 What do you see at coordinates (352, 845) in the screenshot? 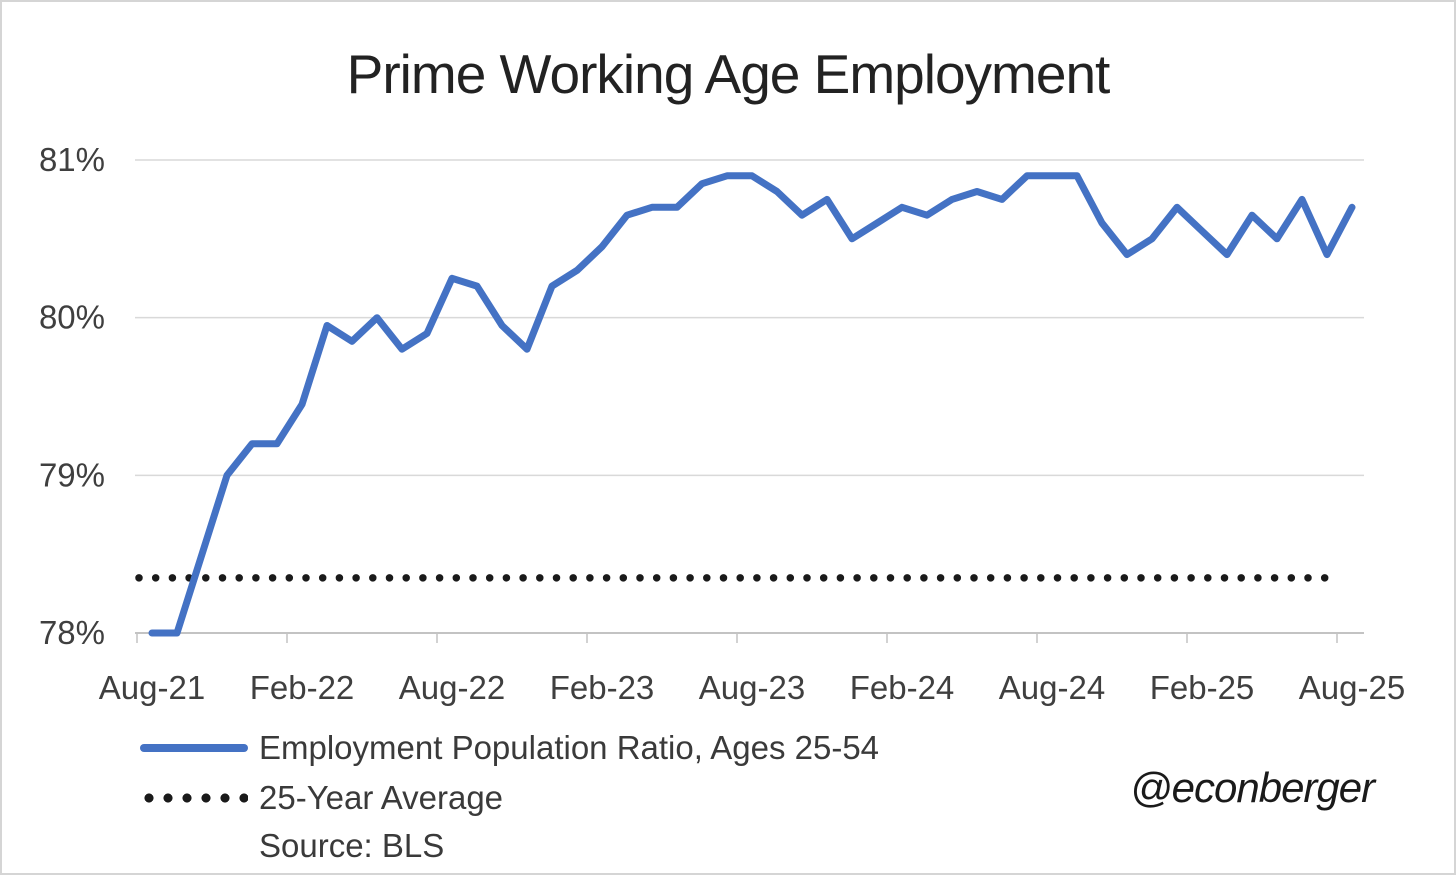
I see `source-label: Source: BLS` at bounding box center [352, 845].